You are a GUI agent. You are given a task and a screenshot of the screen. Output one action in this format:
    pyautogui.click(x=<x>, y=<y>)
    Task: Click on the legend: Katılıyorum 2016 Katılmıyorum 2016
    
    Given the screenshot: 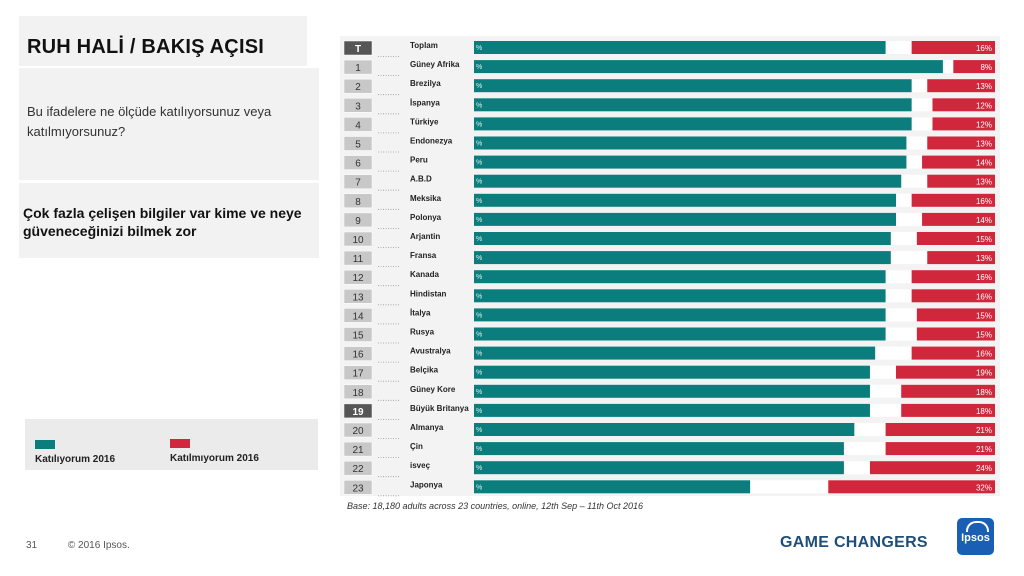 What is the action you would take?
    pyautogui.click(x=171, y=444)
    